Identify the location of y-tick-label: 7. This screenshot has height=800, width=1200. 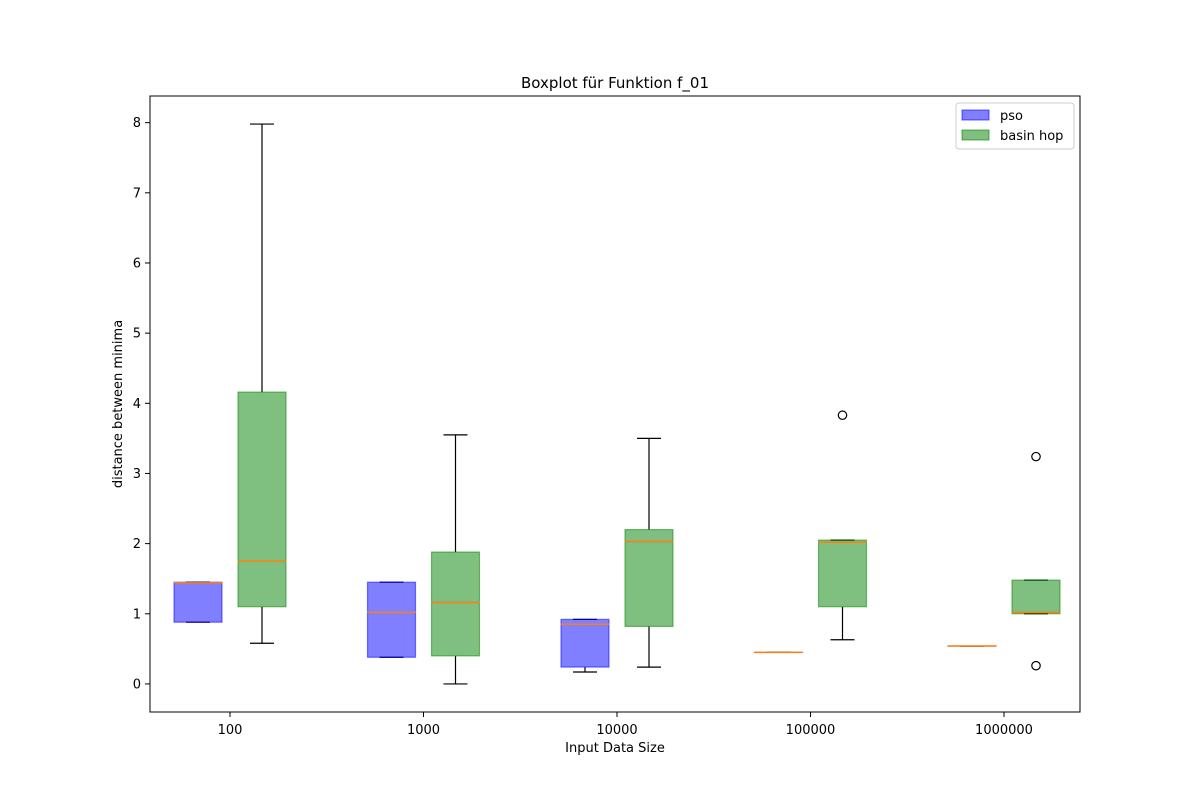
(137, 193).